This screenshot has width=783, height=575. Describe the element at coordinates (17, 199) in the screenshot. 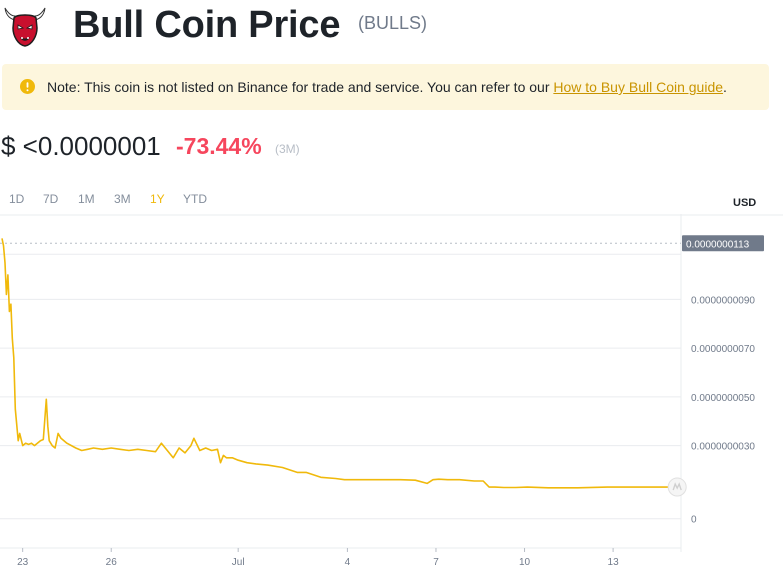

I see `range-1d-button: 1D` at that location.